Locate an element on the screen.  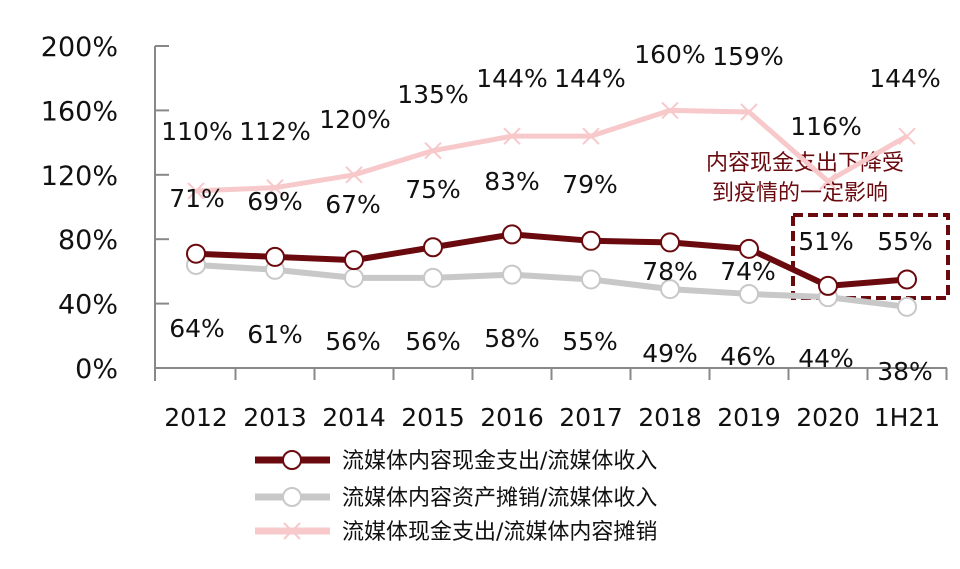
data-label: 83% is located at coordinates (512, 181).